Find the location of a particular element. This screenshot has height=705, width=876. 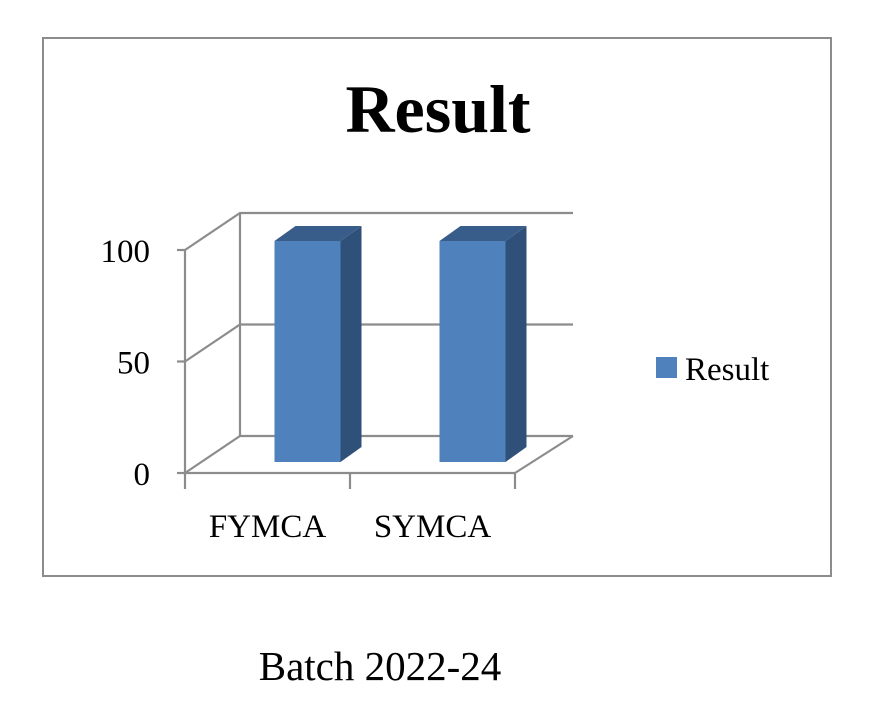

x-tick-label: SYMCA is located at coordinates (433, 527).